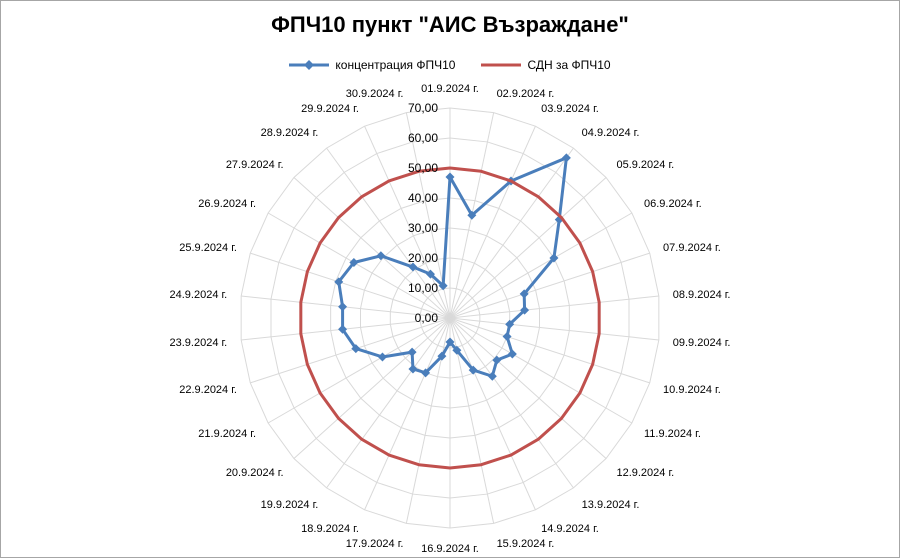 Image resolution: width=900 pixels, height=558 pixels. What do you see at coordinates (645, 165) in the screenshot?
I see `category-label: 05.9.2024 г.` at bounding box center [645, 165].